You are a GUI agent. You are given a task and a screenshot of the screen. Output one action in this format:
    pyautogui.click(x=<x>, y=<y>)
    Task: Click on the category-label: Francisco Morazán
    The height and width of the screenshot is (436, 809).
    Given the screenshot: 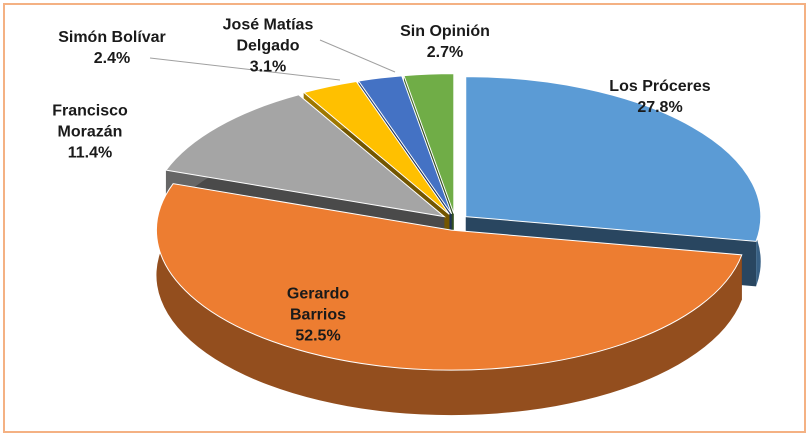 What is the action you would take?
    pyautogui.click(x=90, y=121)
    